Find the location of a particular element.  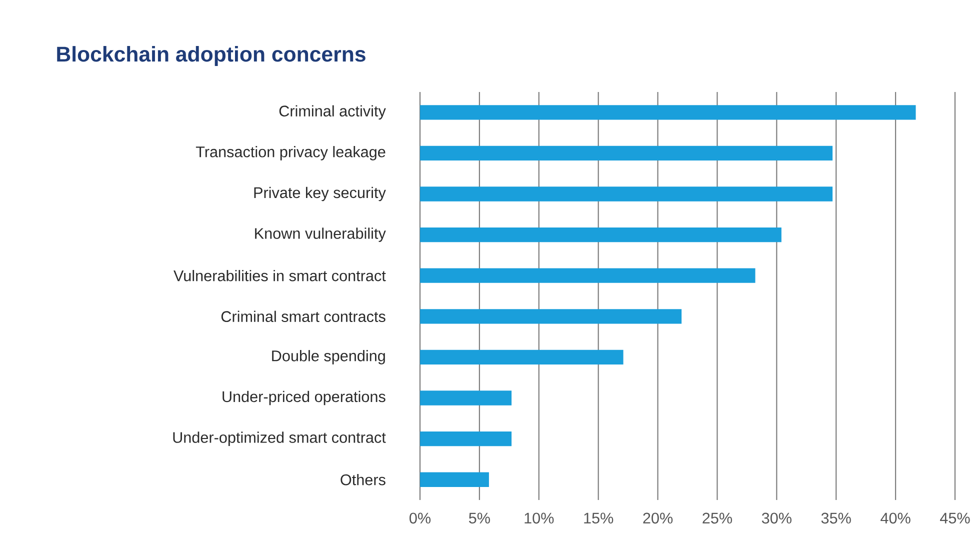

x-tick-label: 40% is located at coordinates (895, 518).